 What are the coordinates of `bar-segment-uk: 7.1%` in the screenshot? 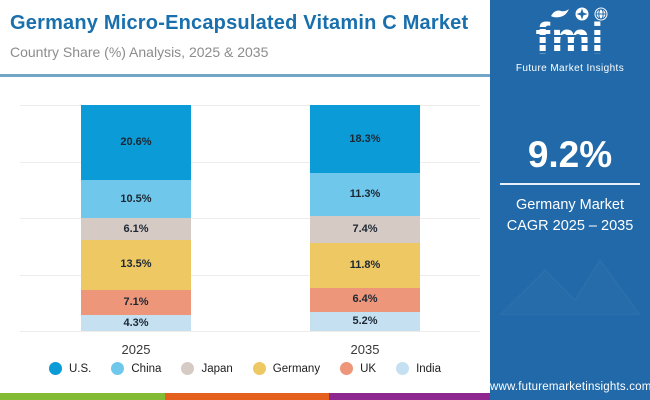 It's located at (136, 302).